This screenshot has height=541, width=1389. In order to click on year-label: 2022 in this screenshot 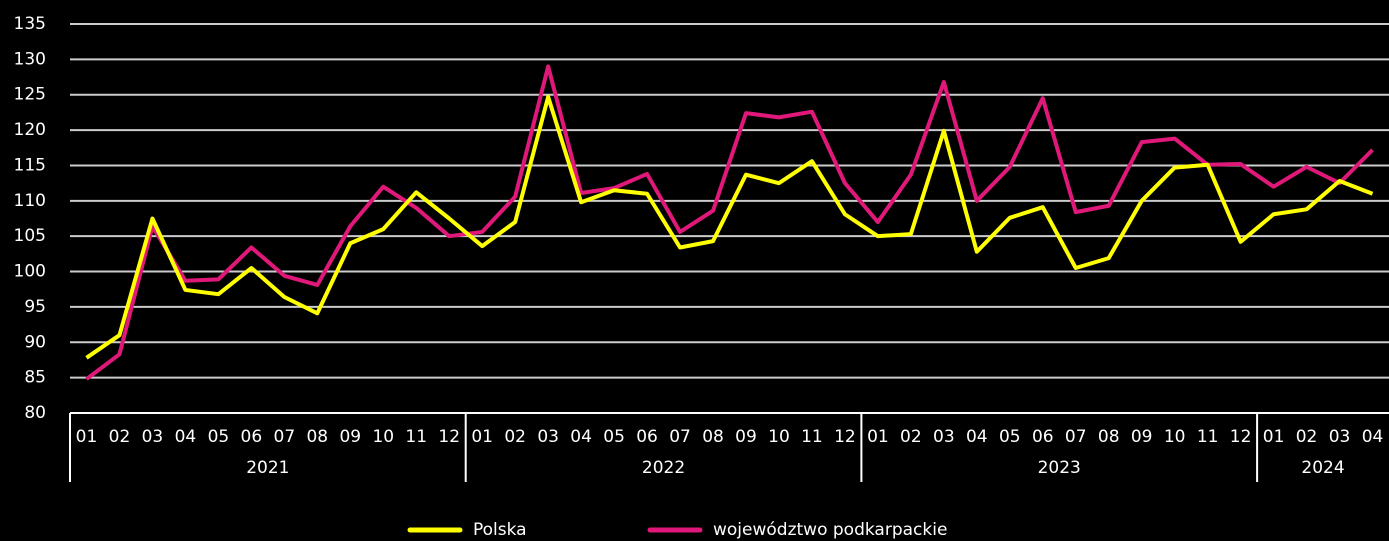, I will do `click(663, 468)`.